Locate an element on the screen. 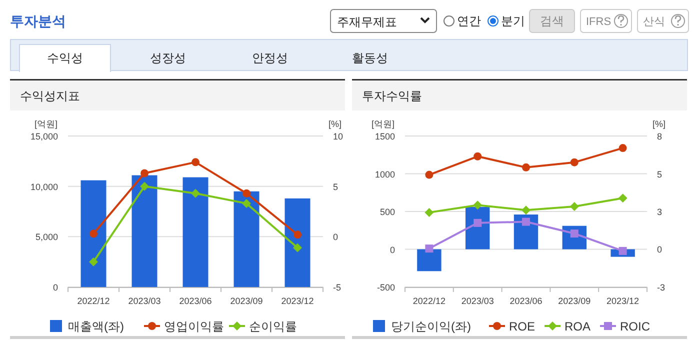 The height and width of the screenshot is (342, 697). text: 분기 is located at coordinates (513, 21).